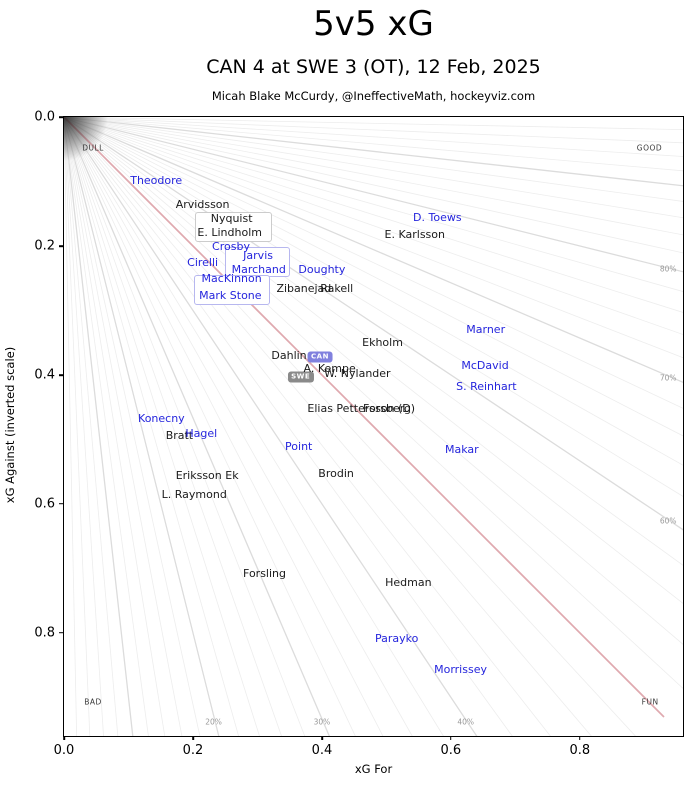 The height and width of the screenshot is (788, 691). I want to click on player-label: Doughty, so click(322, 270).